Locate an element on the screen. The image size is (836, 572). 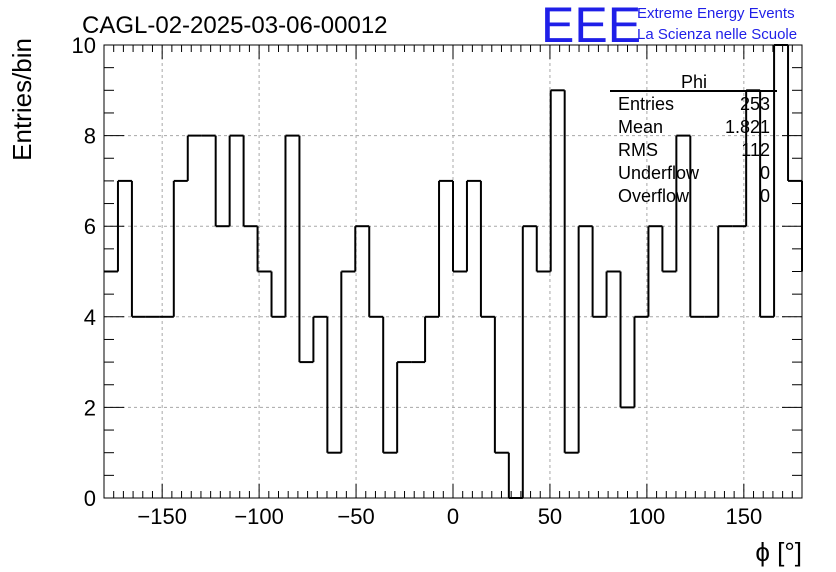
x-tick-label: 100 is located at coordinates (647, 516).